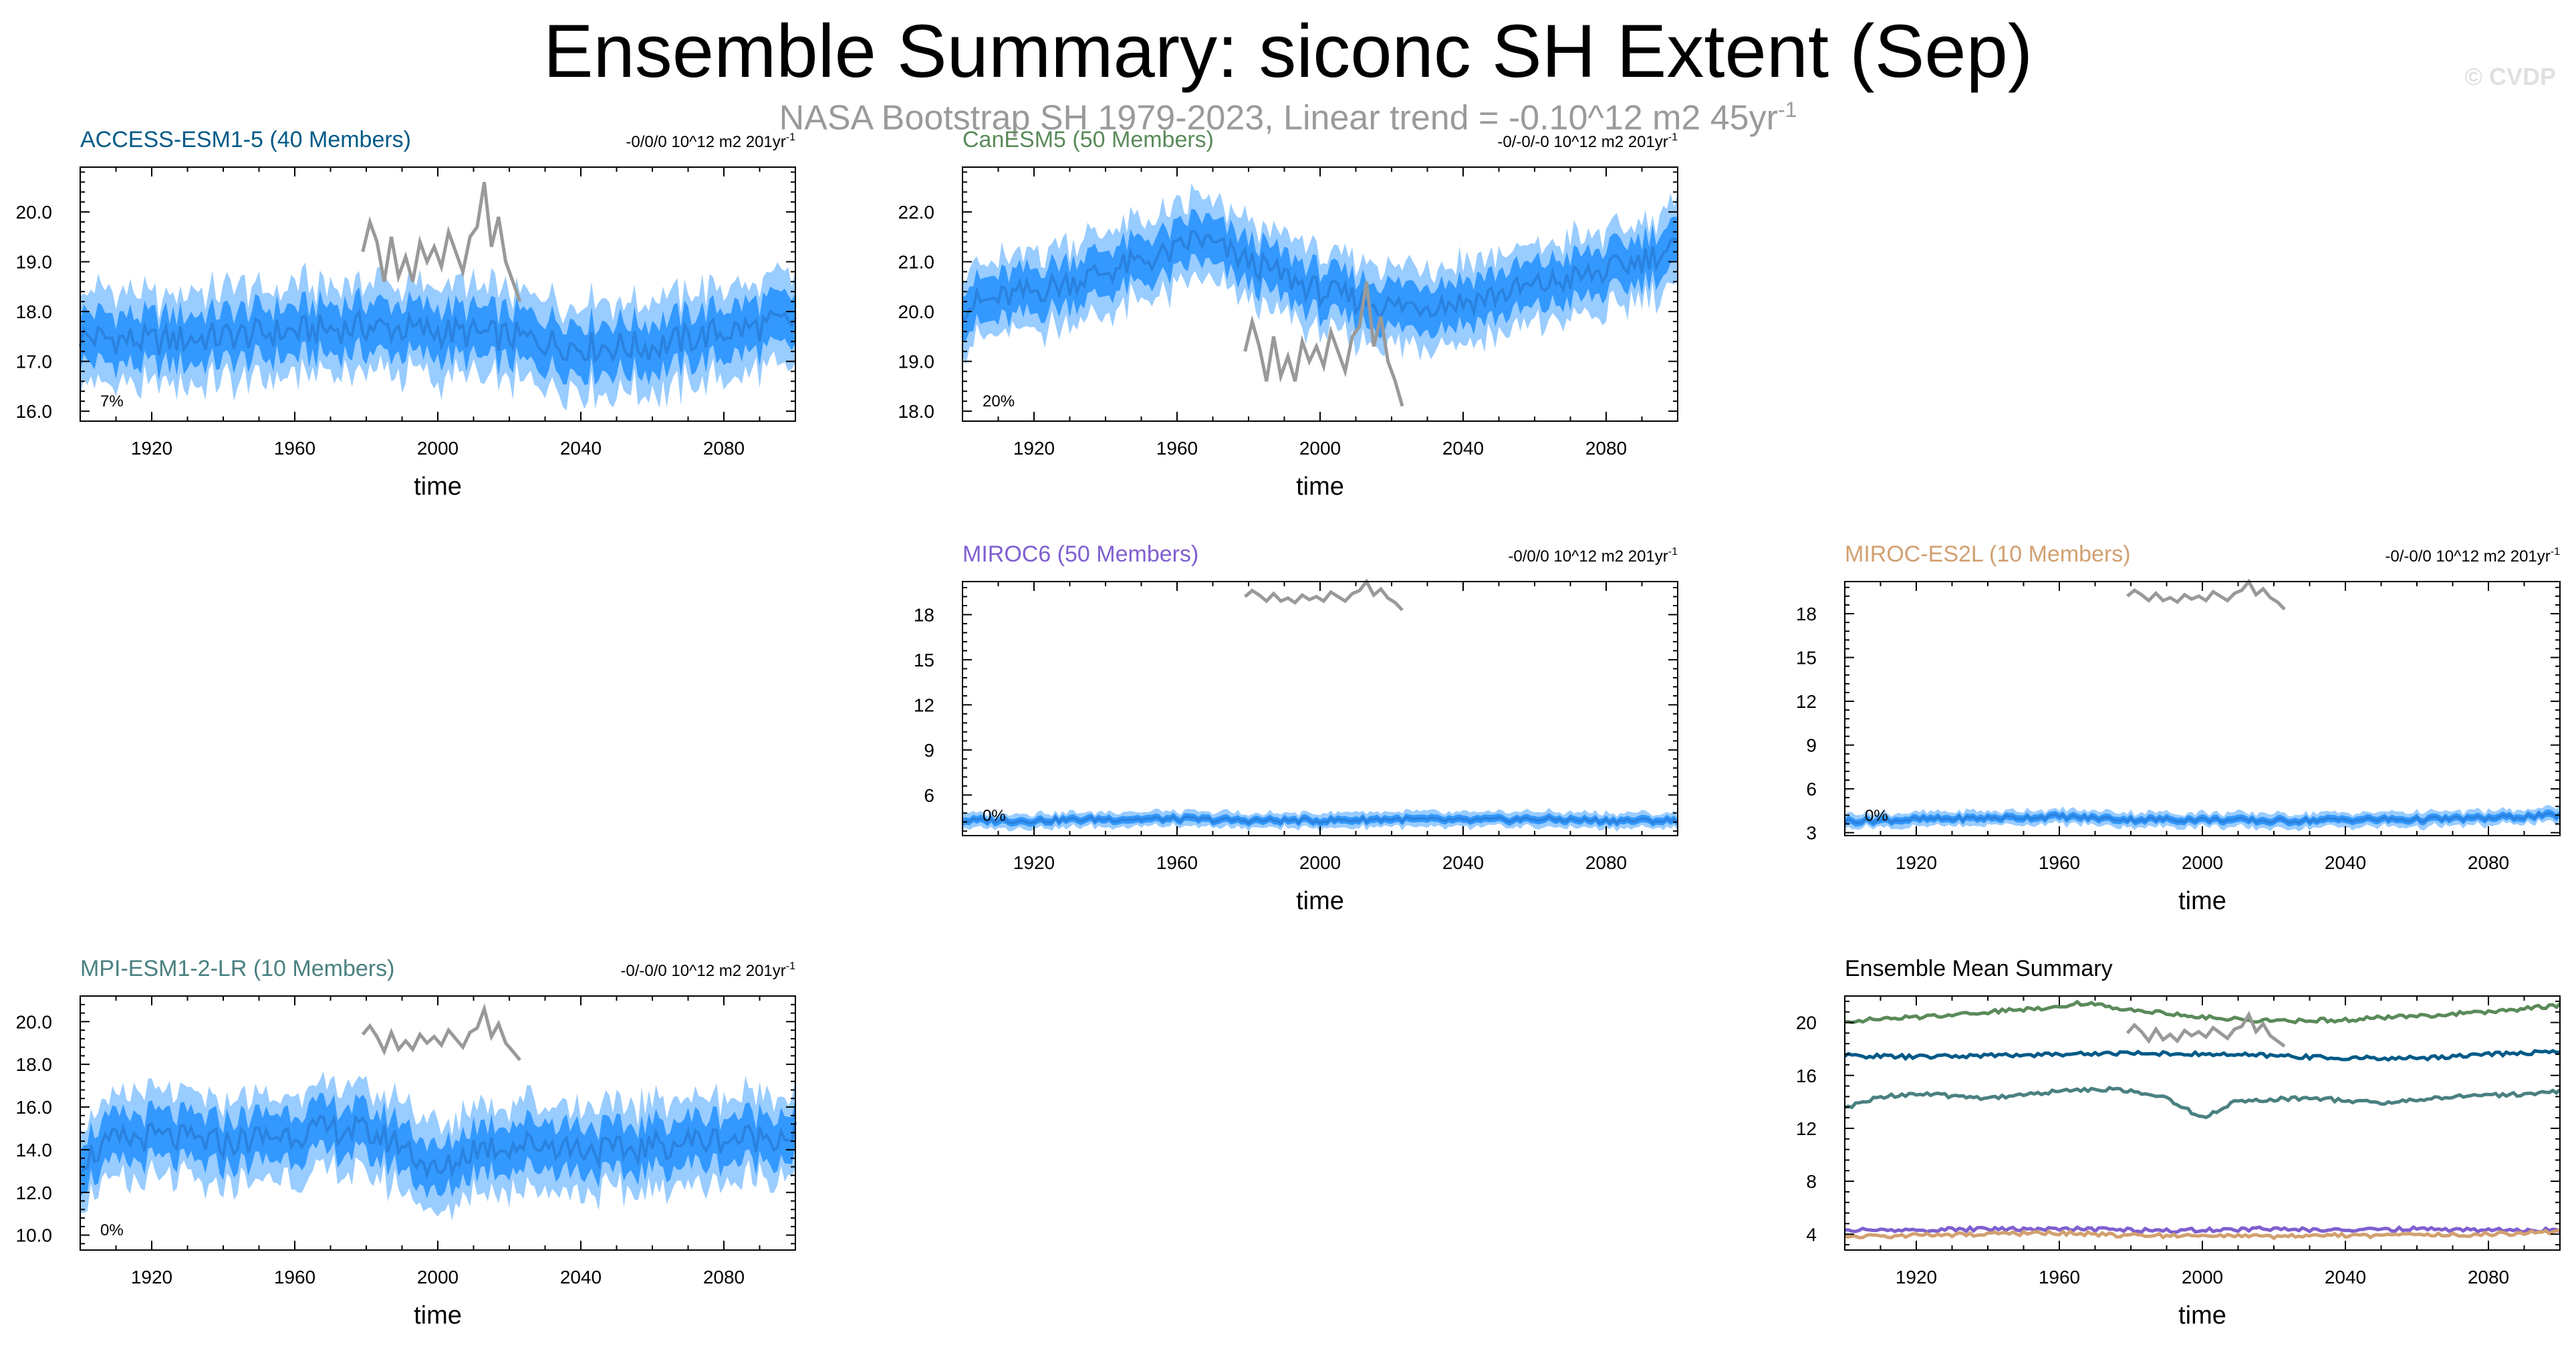 Image resolution: width=2576 pixels, height=1355 pixels. What do you see at coordinates (1080, 554) in the screenshot?
I see `panel-title: MIROC6 (50 Members)` at bounding box center [1080, 554].